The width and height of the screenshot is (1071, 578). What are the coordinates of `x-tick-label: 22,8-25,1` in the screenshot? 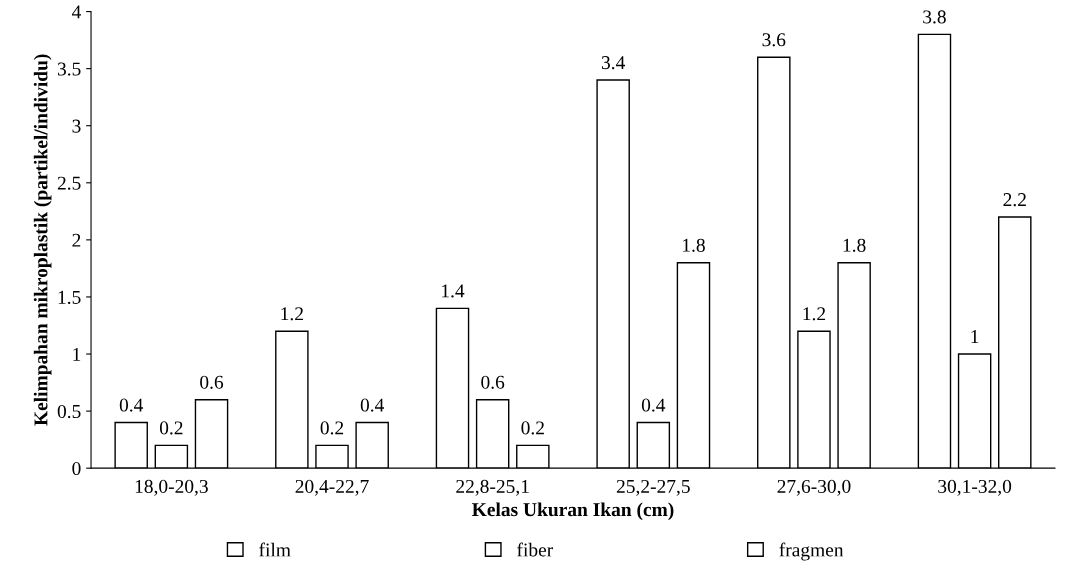 It's located at (492, 487).